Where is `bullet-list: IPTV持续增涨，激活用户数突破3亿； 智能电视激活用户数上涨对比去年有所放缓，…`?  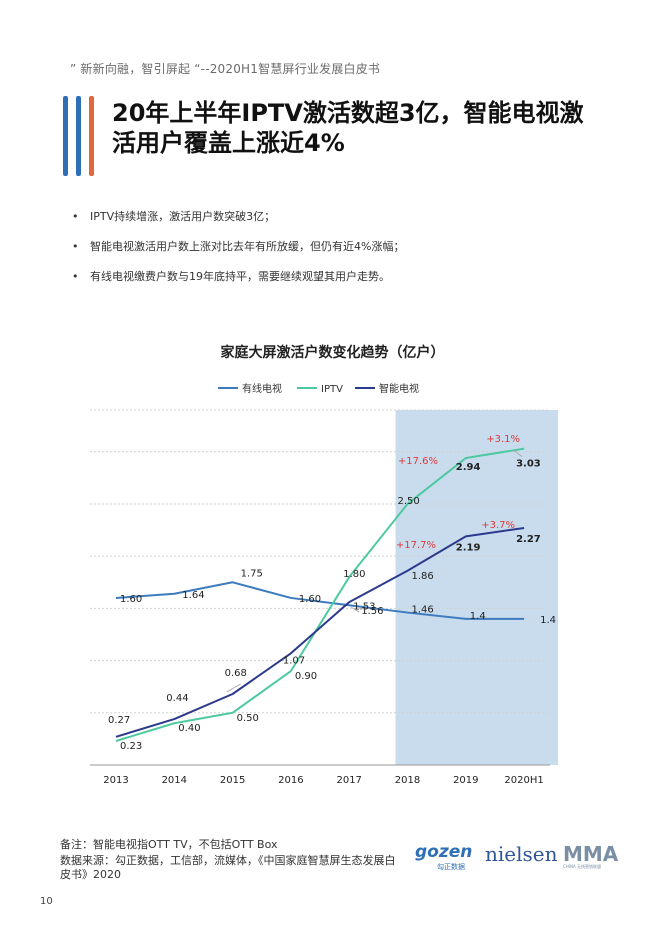 bullet-list: IPTV持续增涨，激活用户数突破3亿； 智能电视激活用户数上涨对比去年有所放缓，… is located at coordinates (238, 250).